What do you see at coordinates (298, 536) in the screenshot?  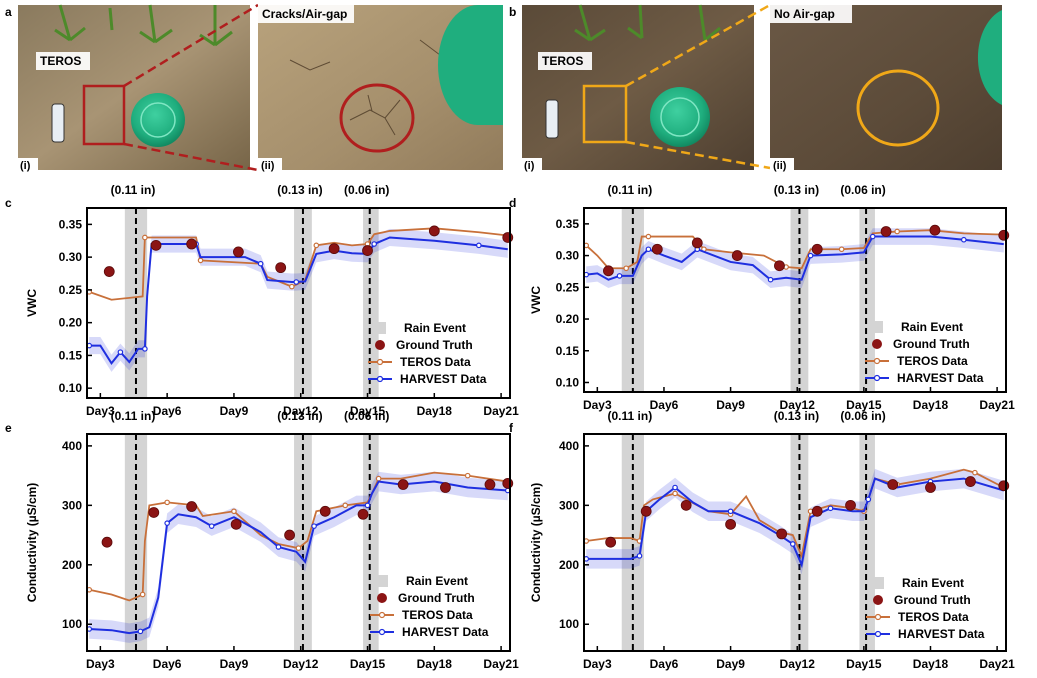 I see `teros-line` at bounding box center [298, 536].